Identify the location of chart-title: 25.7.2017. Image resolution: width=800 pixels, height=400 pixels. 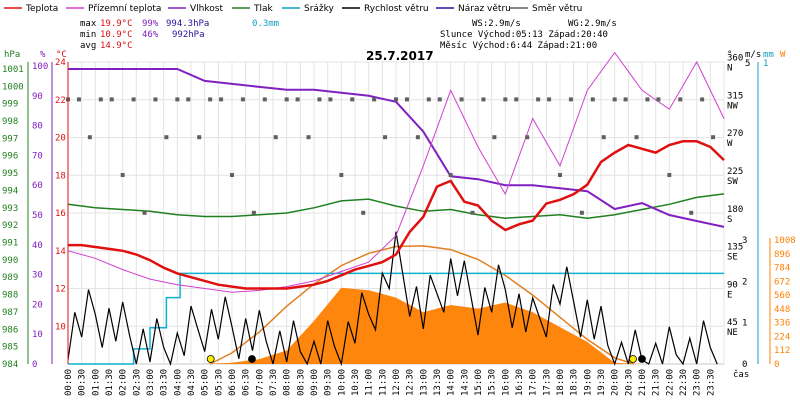
(400, 56).